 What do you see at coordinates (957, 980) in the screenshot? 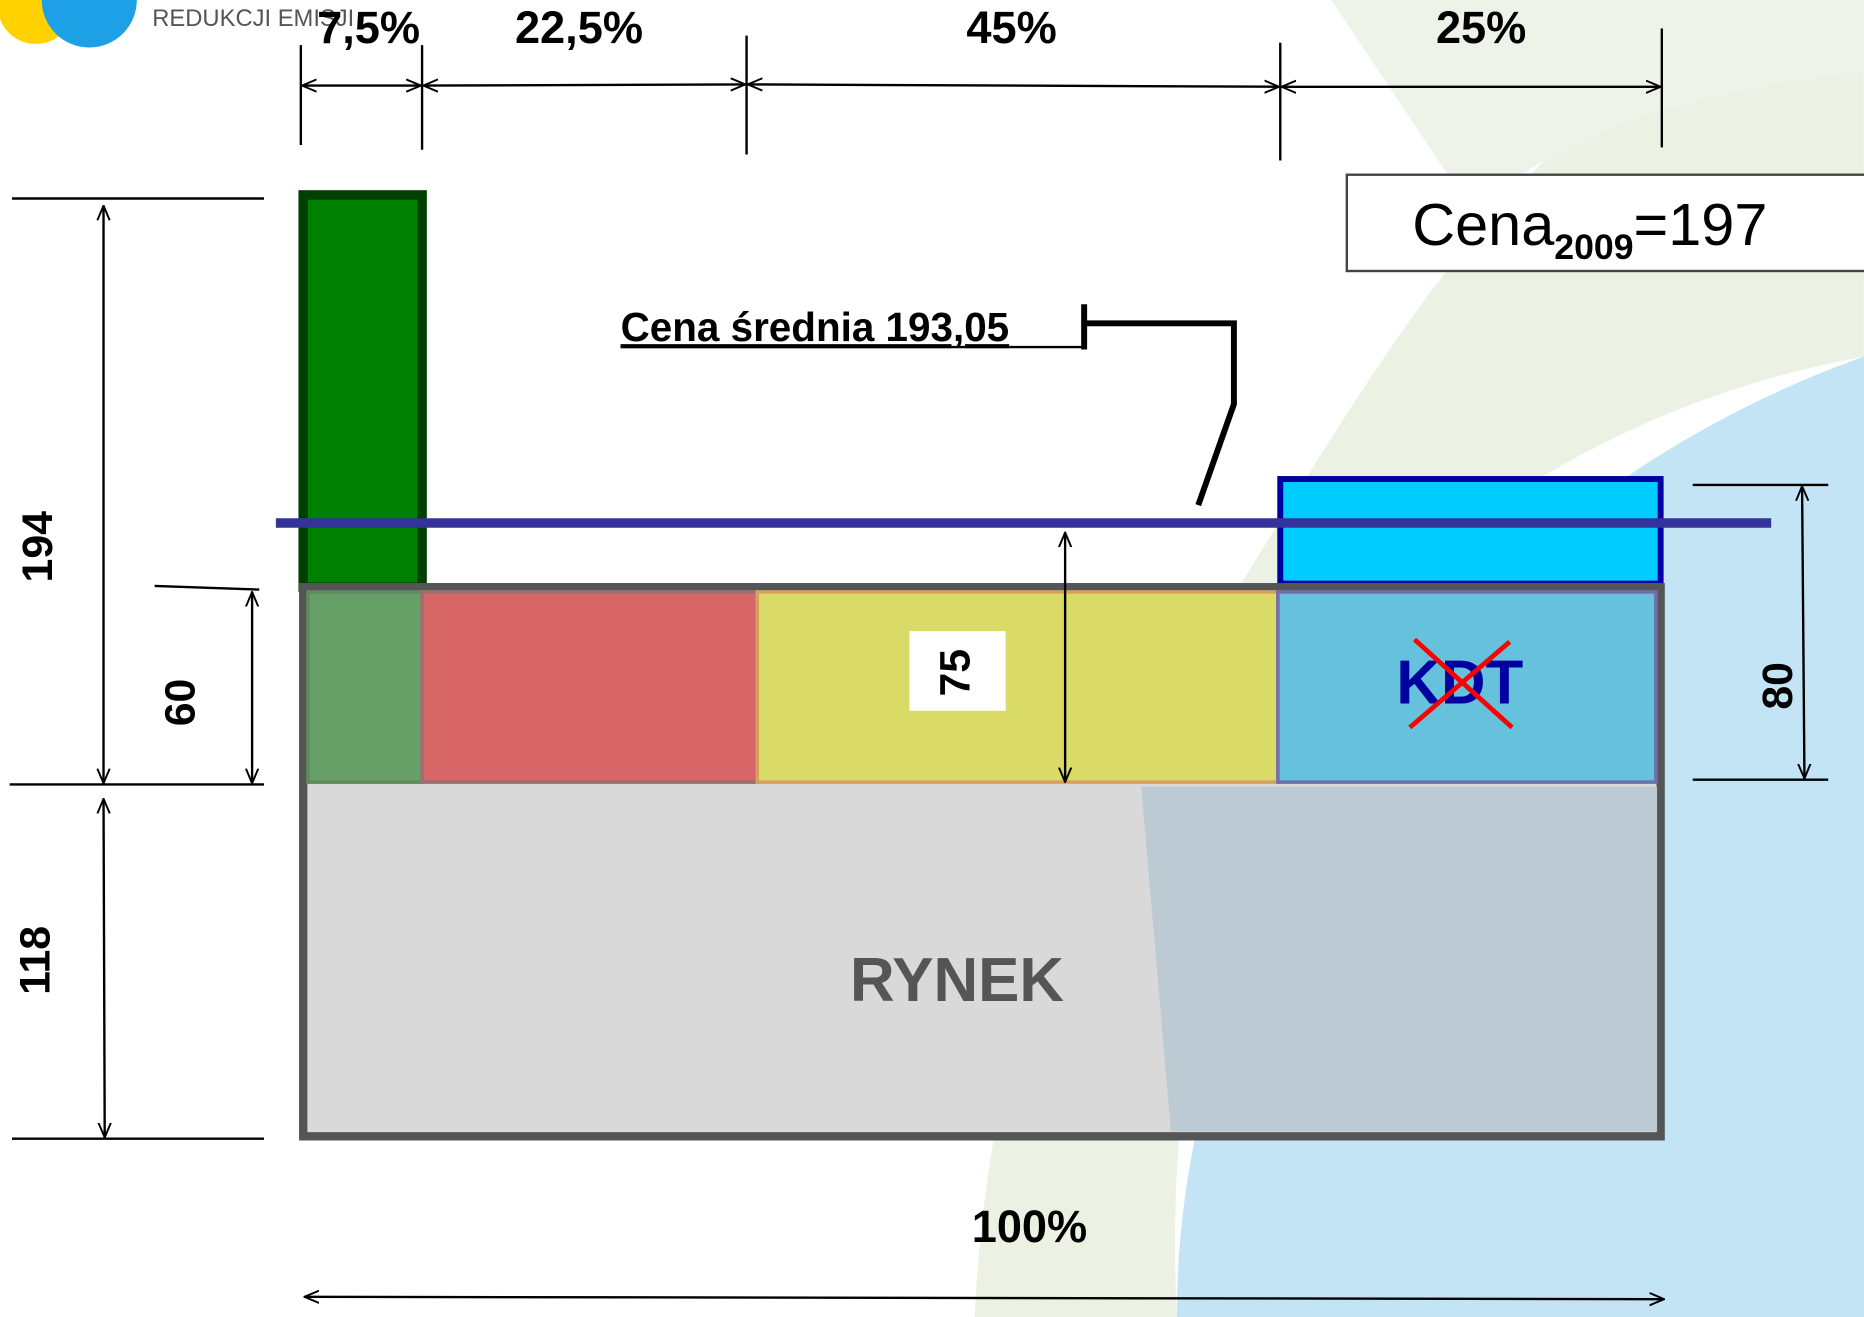
I see `market-label: RYNEK` at bounding box center [957, 980].